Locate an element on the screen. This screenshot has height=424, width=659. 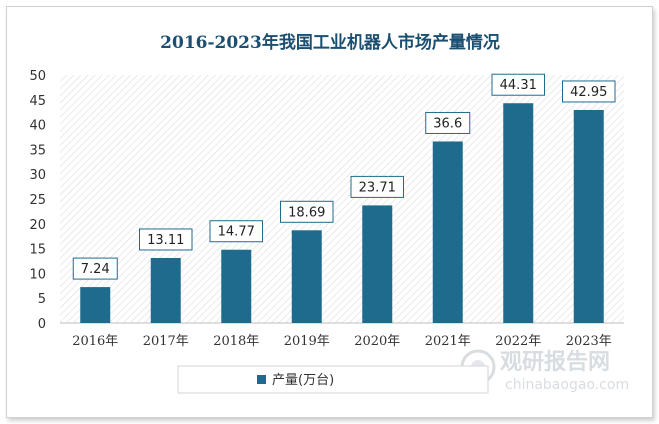
x-tick-label: 2020年 is located at coordinates (377, 341).